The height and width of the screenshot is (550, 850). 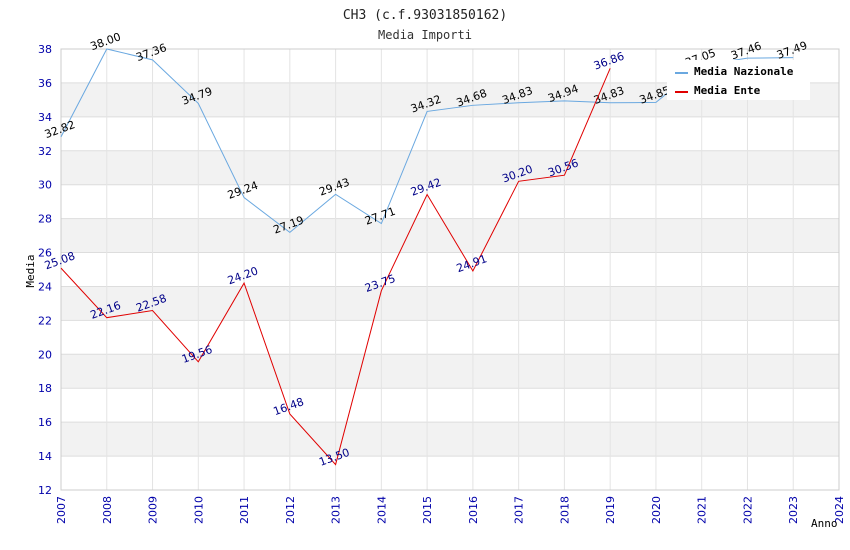 What do you see at coordinates (45, 185) in the screenshot?
I see `y-tick-label-30: 30` at bounding box center [45, 185].